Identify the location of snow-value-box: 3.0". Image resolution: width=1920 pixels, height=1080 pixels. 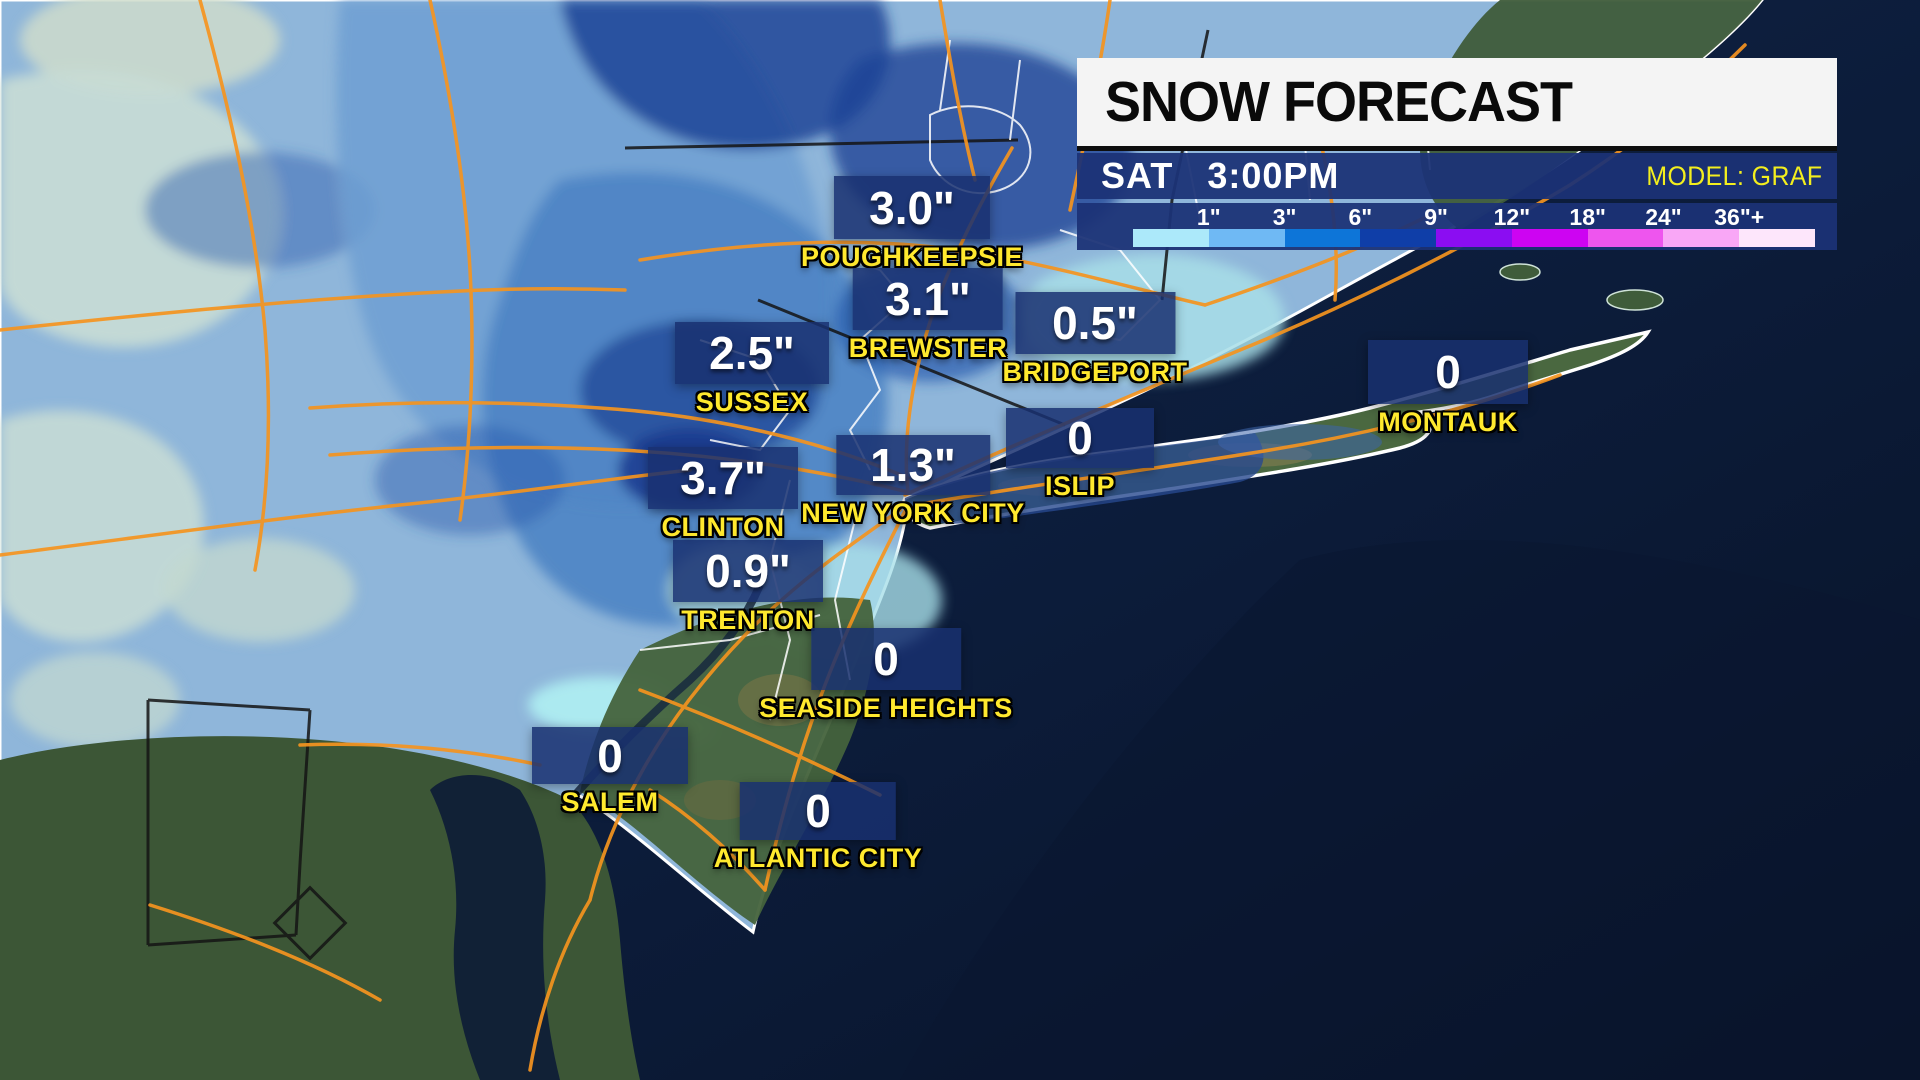
(912, 207).